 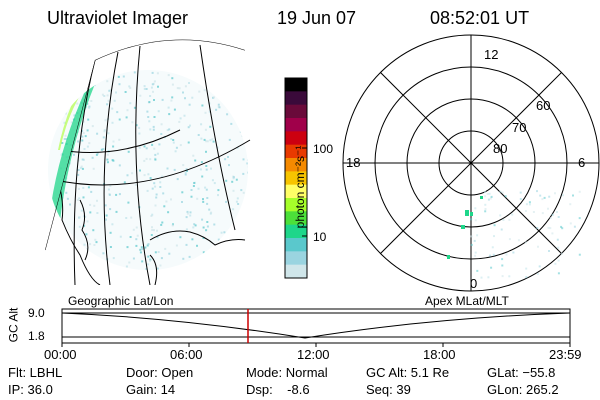 What do you see at coordinates (278, 389) in the screenshot?
I see `dsp-info: Dsp: -8.6` at bounding box center [278, 389].